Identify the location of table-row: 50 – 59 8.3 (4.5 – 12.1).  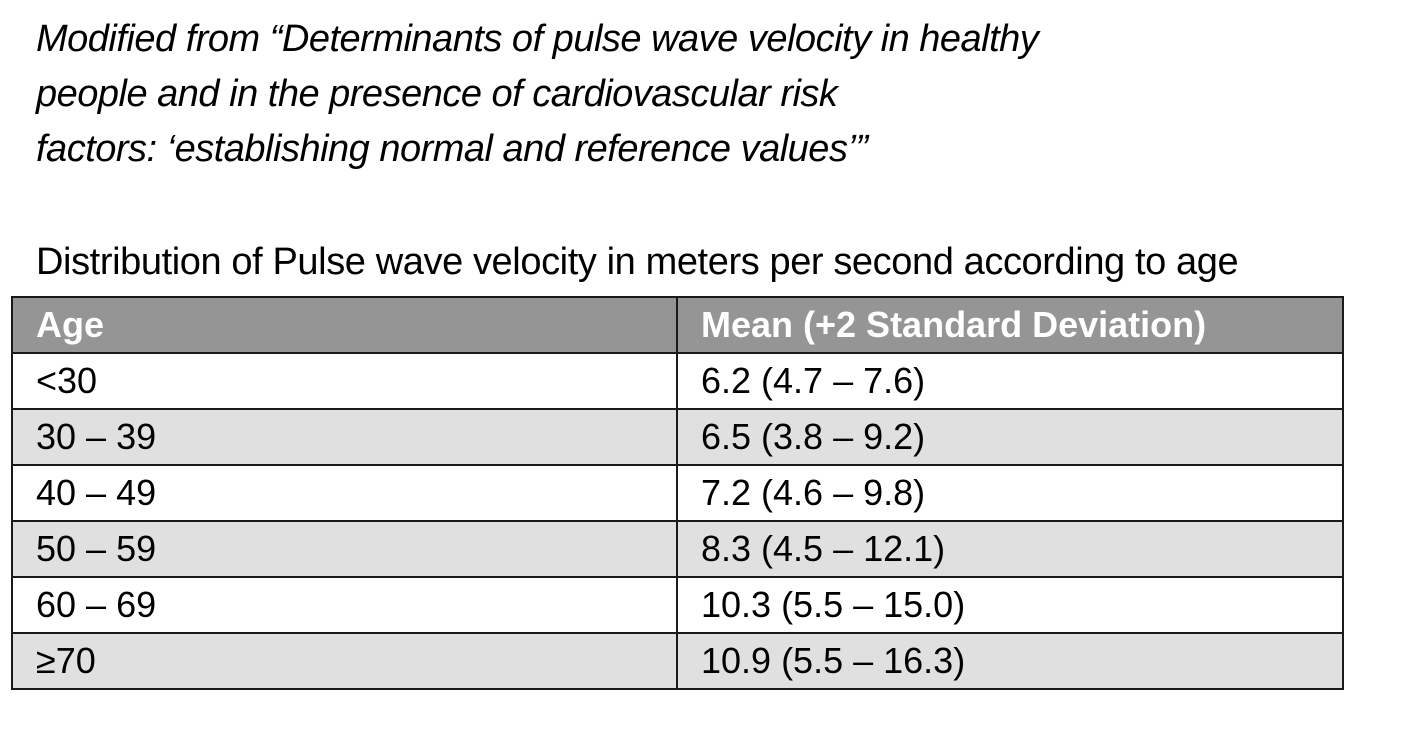
(677, 549).